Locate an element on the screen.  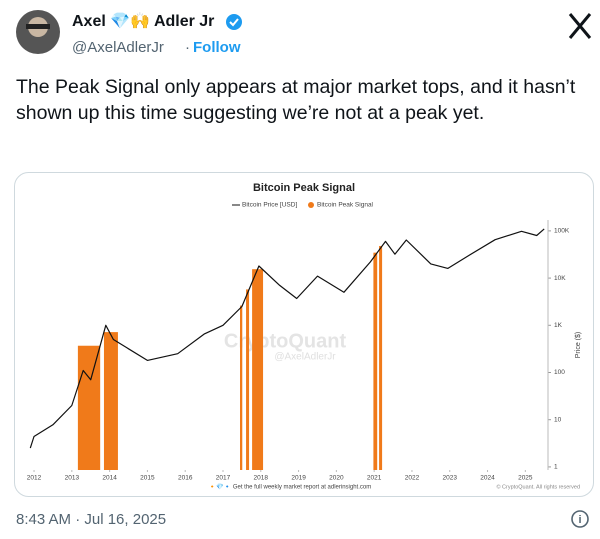
y-tick-label: 10 is located at coordinates (558, 419).